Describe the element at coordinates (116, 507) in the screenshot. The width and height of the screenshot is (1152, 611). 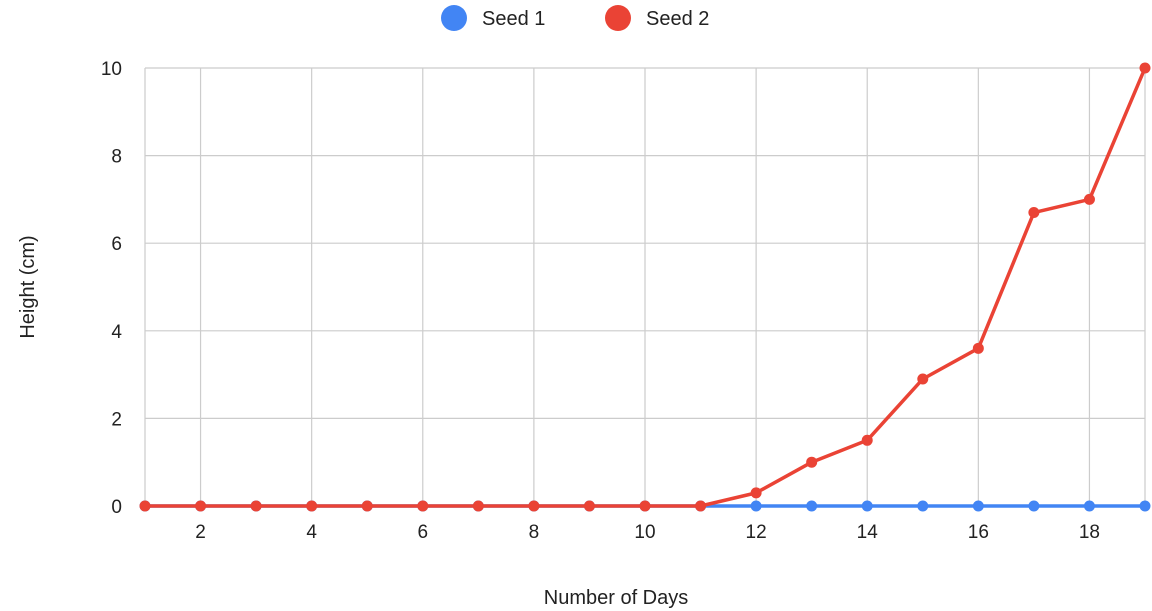
I see `y-tick-label: 0` at that location.